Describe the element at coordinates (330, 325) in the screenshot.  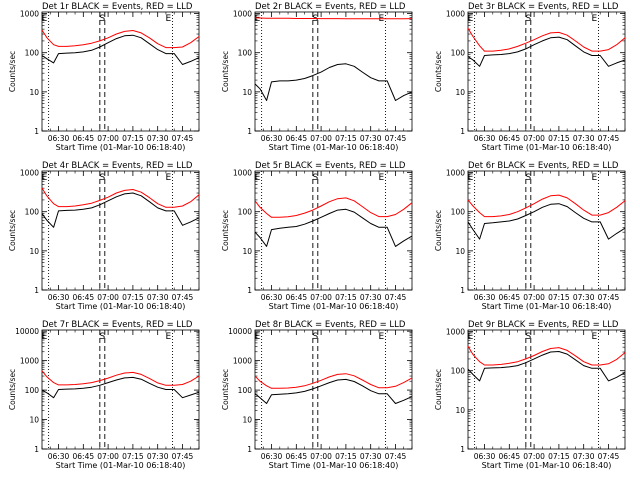
I see `panel-title: Det 8r BLACK = Events, RED = LLD` at that location.